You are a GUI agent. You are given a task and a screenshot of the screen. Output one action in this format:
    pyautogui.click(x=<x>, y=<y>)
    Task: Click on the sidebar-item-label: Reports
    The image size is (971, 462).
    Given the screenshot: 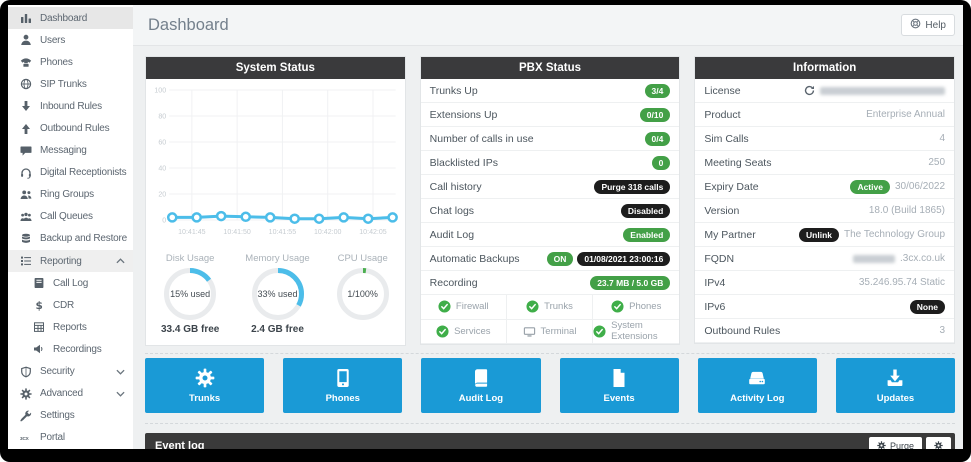 What is the action you would take?
    pyautogui.click(x=70, y=327)
    